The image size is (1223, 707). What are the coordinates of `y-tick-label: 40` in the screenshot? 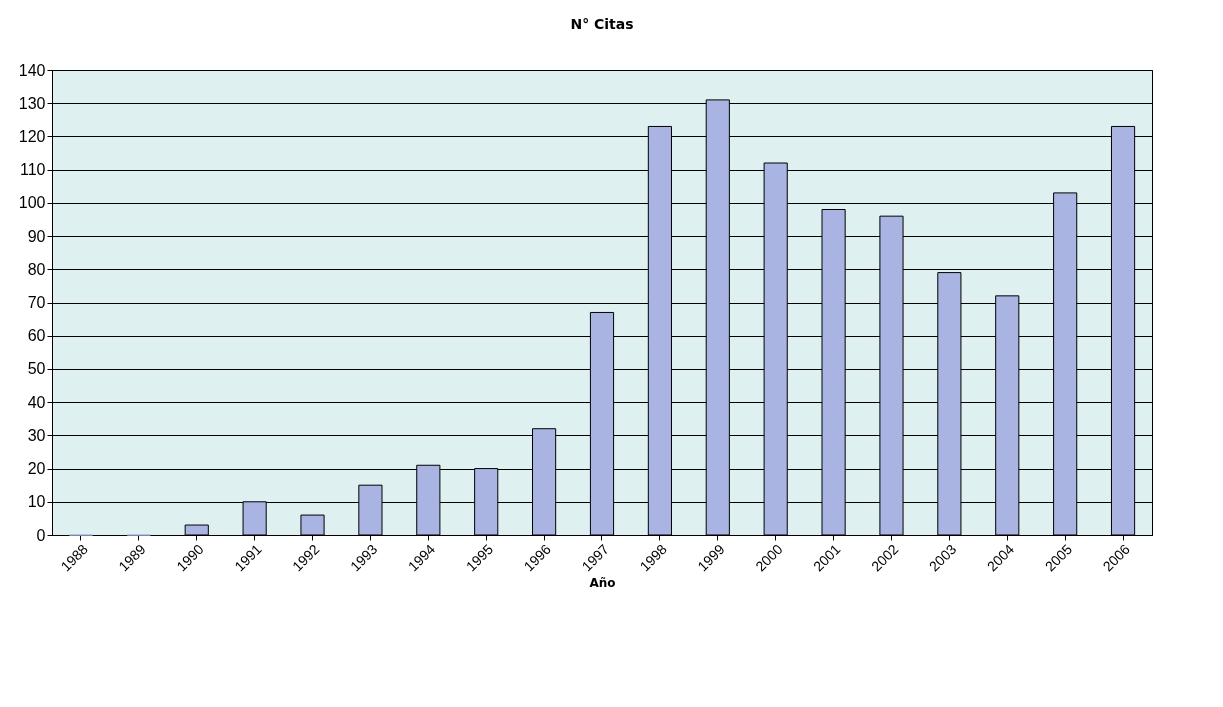 It's located at (36, 402).